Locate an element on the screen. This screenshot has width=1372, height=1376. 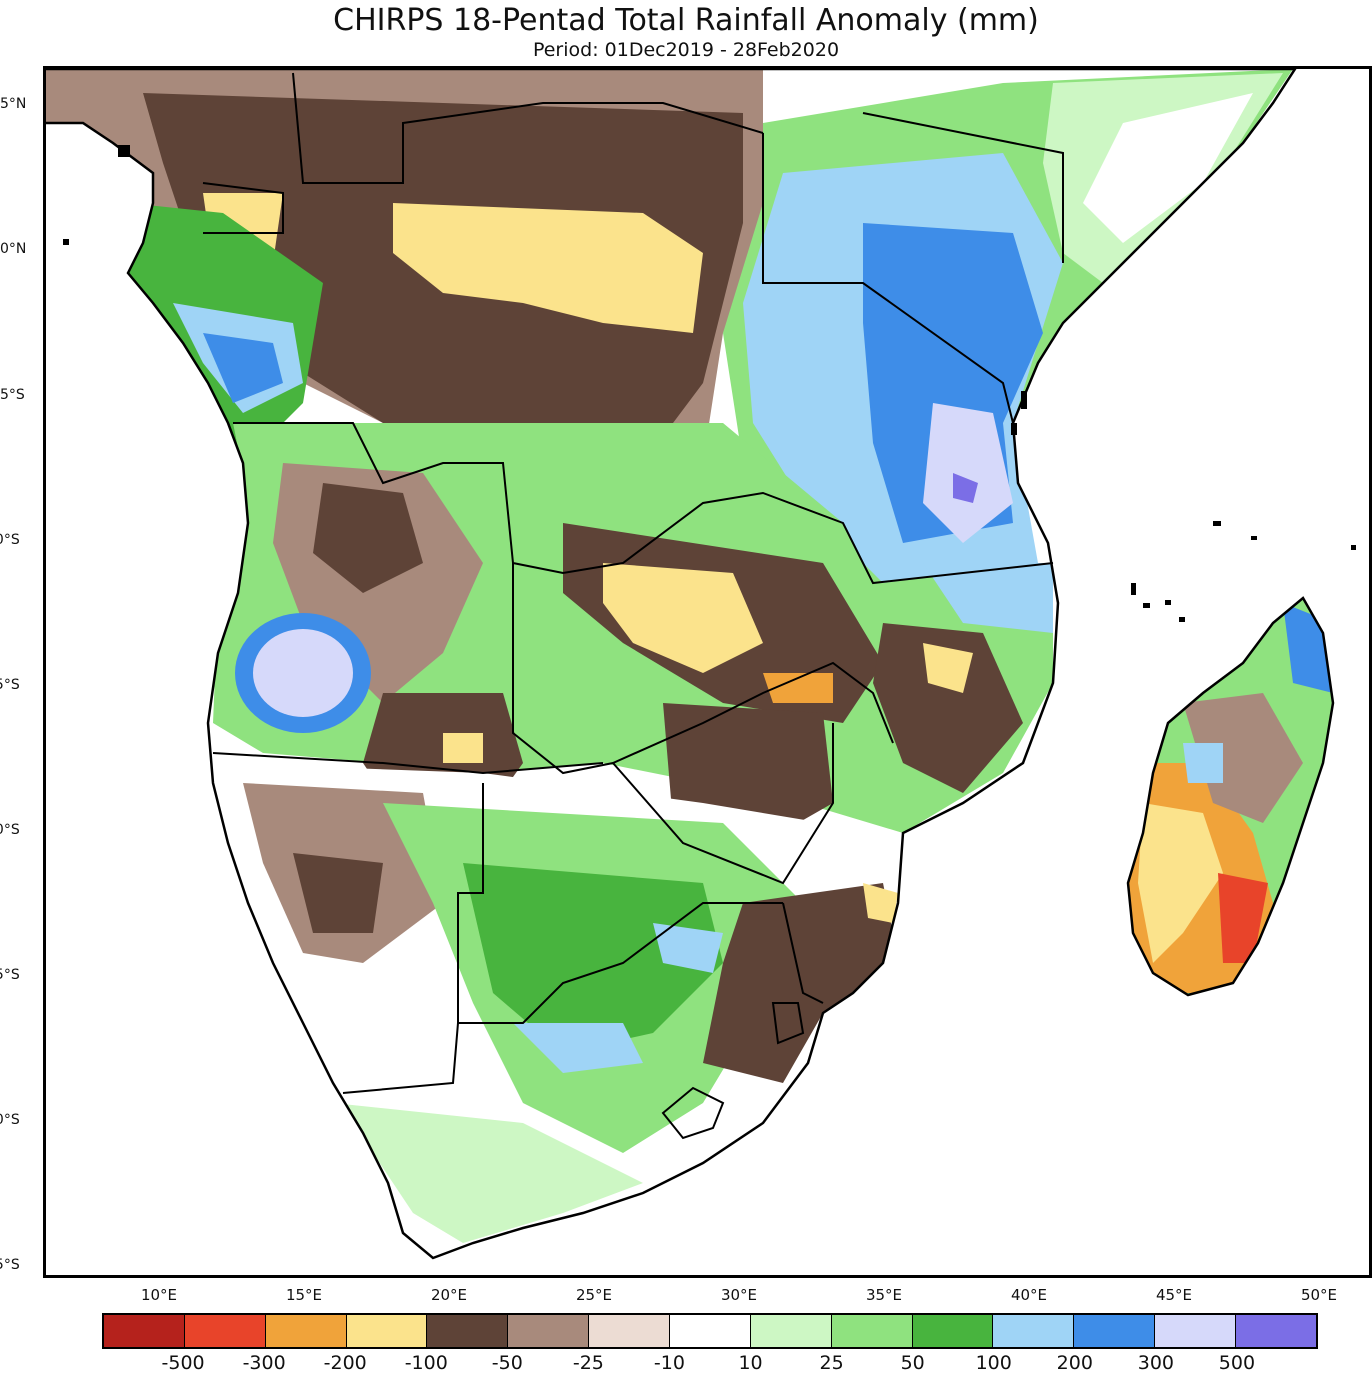
colorbar-tick-label: -200 is located at coordinates (345, 1363).